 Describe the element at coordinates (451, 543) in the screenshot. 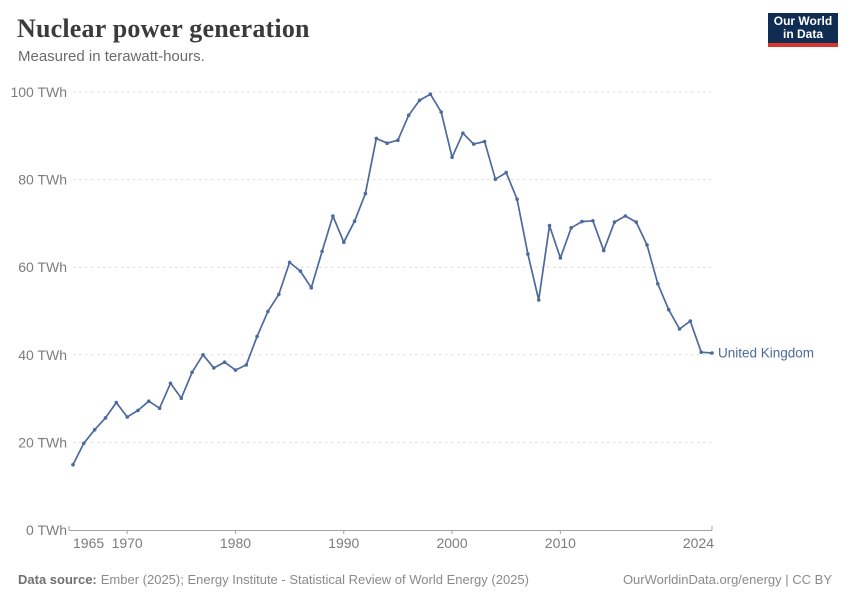

I see `x-axis-tick-label: 2000` at that location.